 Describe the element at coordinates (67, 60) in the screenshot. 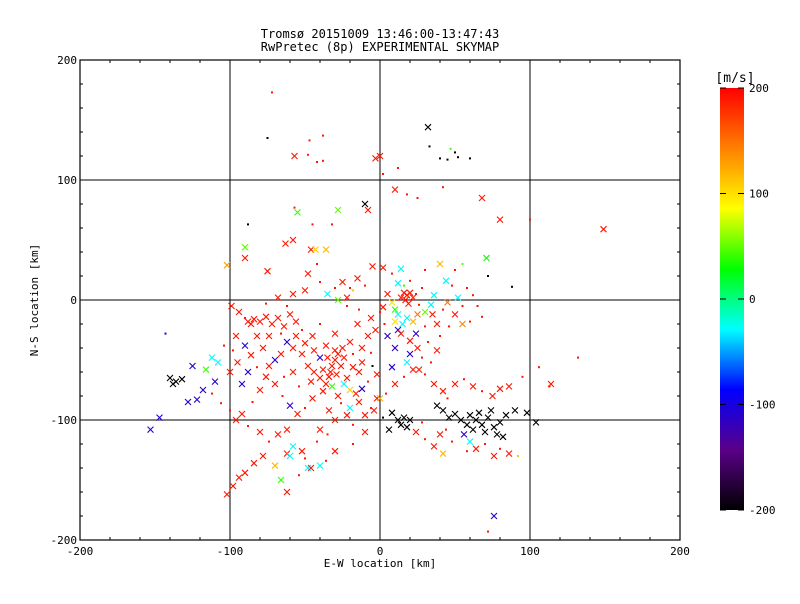

I see `y-tick-label: 200` at that location.